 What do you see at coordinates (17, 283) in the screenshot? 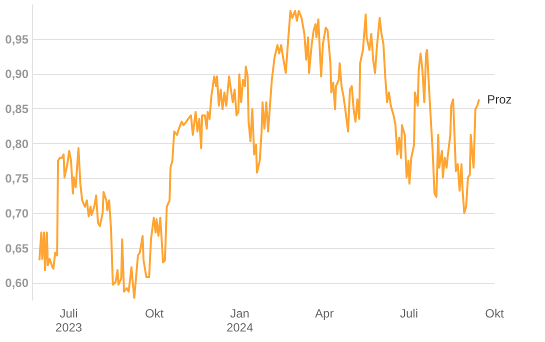
I see `y-tick-label: 0,60` at bounding box center [17, 283].